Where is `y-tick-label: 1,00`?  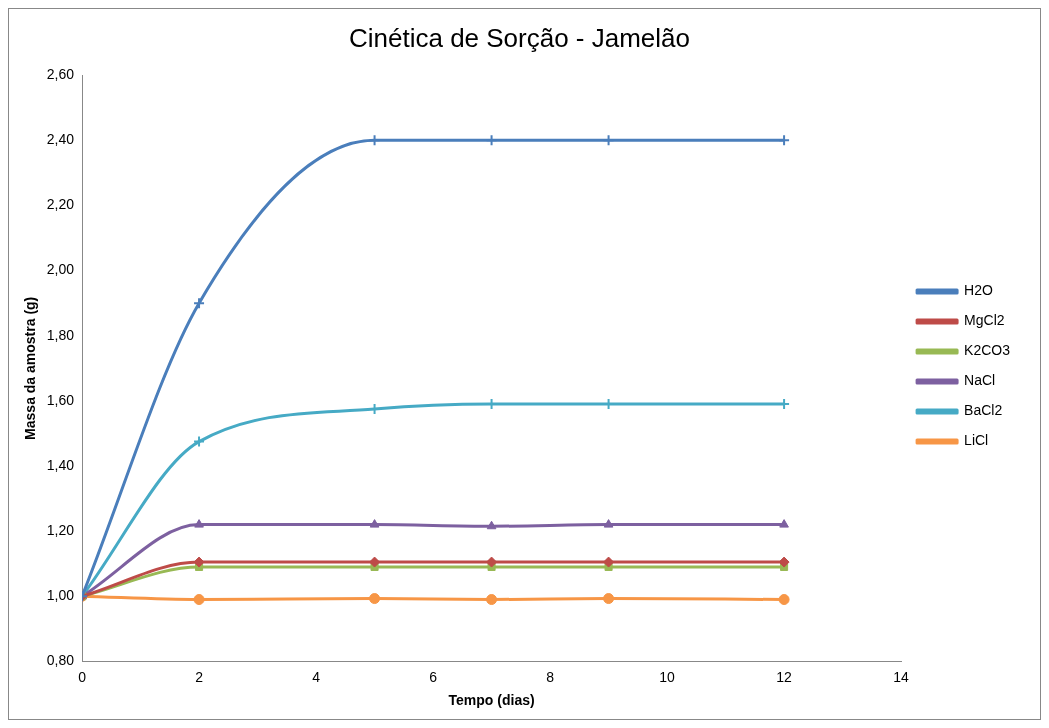 y-tick-label: 1,00 is located at coordinates (60, 595).